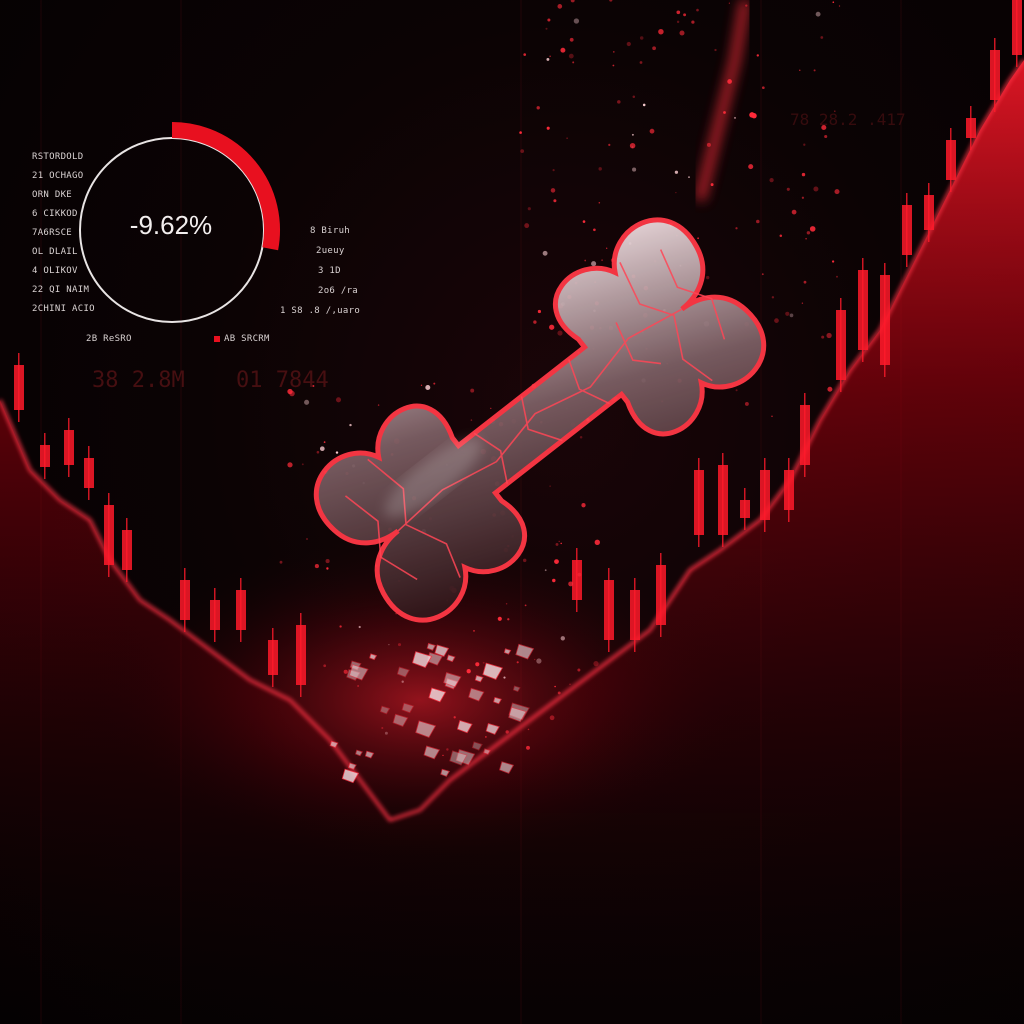 The image size is (1024, 1024). What do you see at coordinates (225, 186) in the screenshot?
I see `gauge-fill-arc` at bounding box center [225, 186].